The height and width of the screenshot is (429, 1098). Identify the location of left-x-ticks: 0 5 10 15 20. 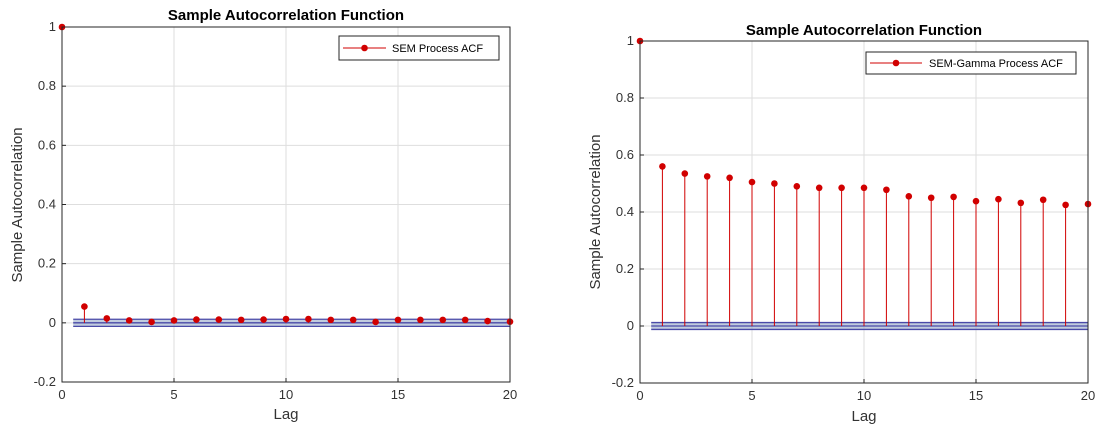
(287, 390).